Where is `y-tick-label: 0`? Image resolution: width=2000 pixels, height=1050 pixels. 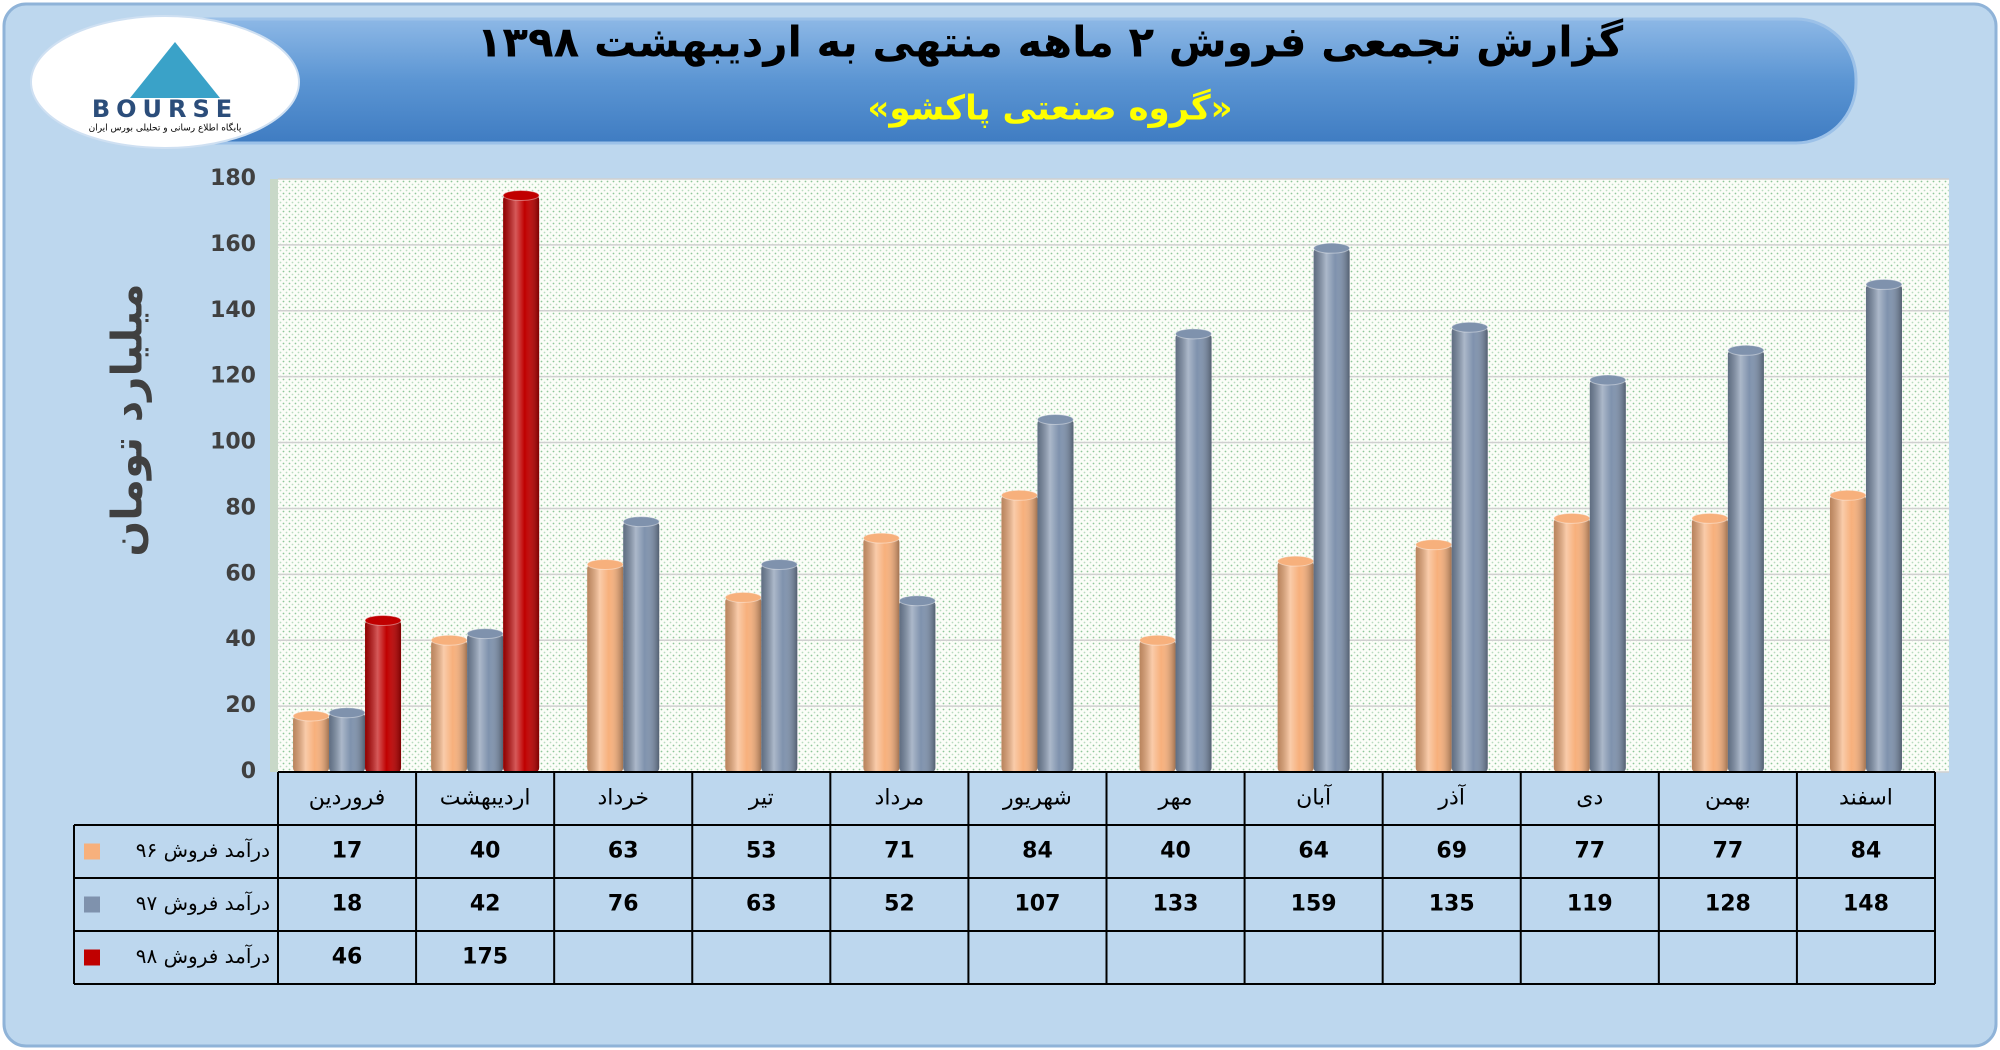
y-tick-label: 0 is located at coordinates (248, 771).